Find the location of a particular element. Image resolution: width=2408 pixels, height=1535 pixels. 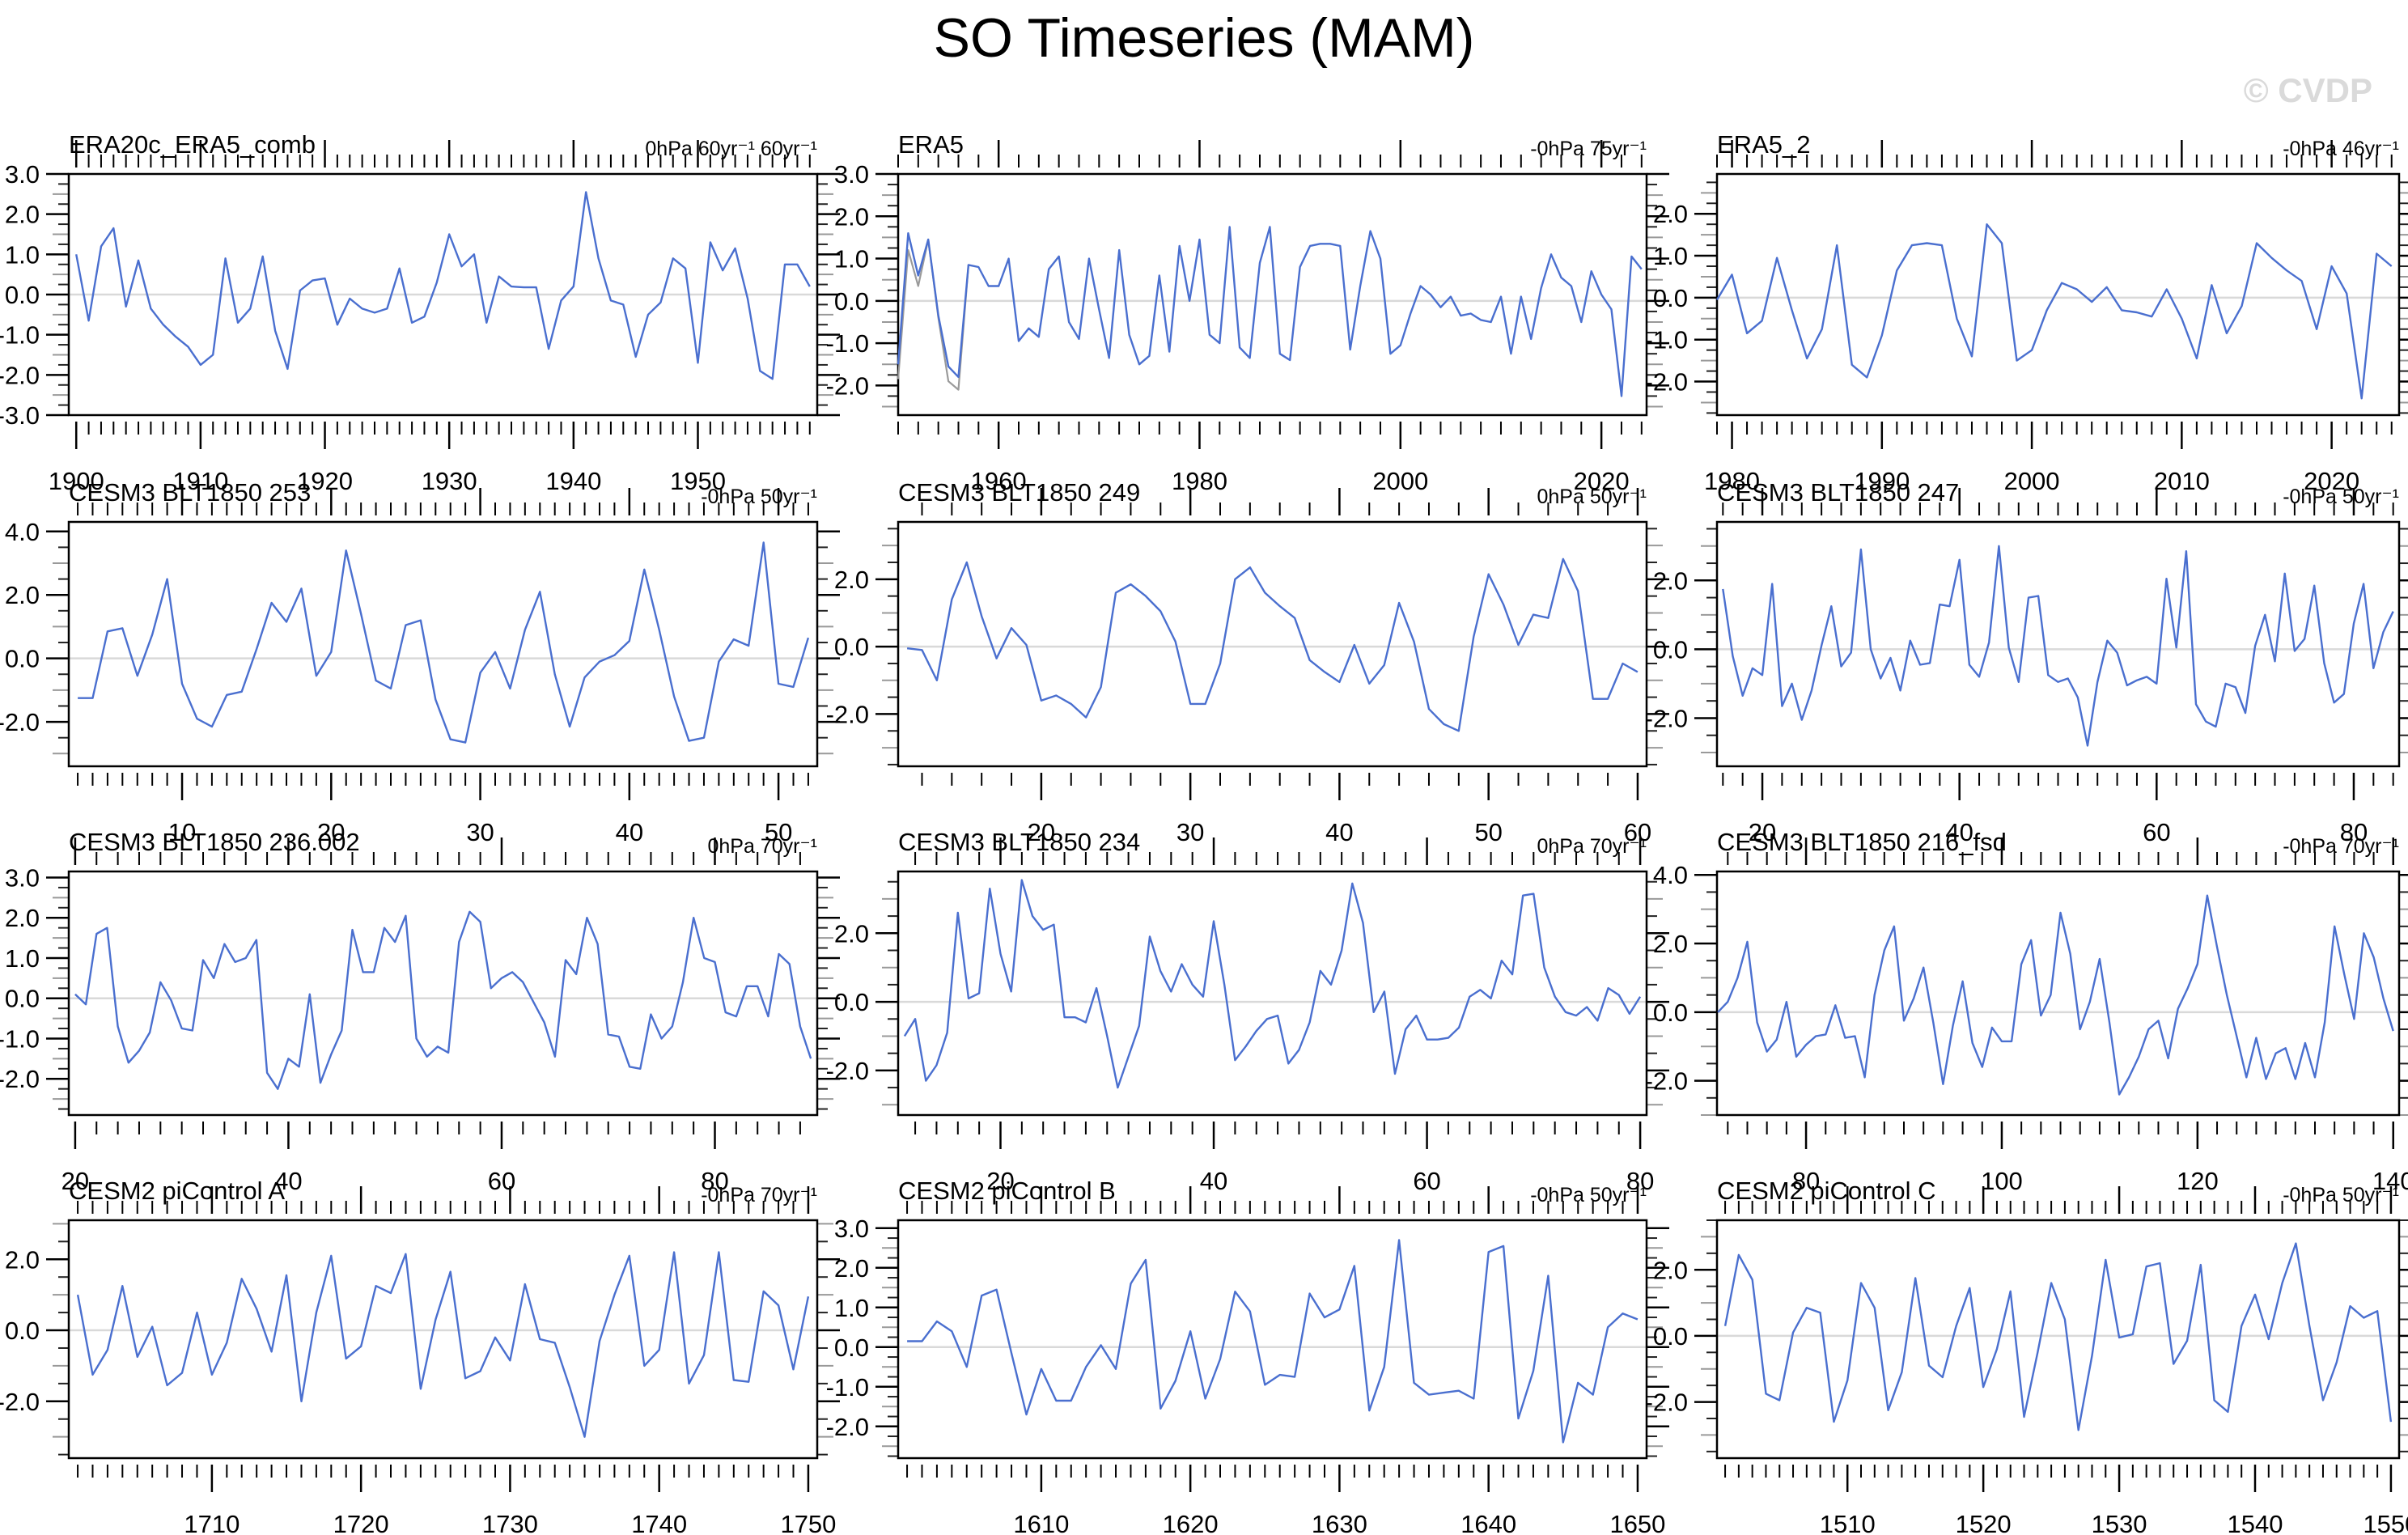

chart-plot-5: 20 40 60 80 -2.0 0.0 2.0 is located at coordinates (2027, 667).